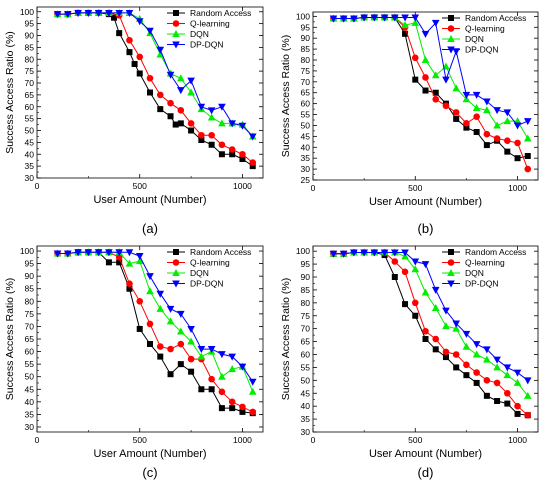  Describe the element at coordinates (306, 27) in the screenshot. I see `y-tick-label: 95` at that location.